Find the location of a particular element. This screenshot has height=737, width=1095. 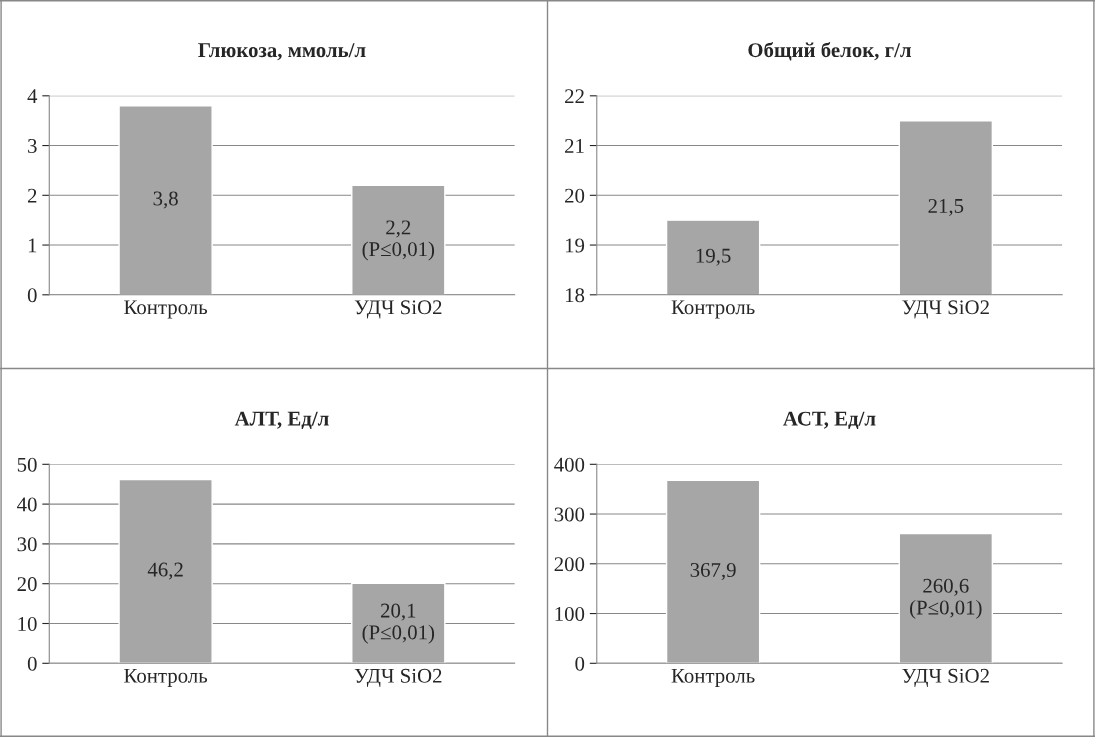

data-label: 367,9 is located at coordinates (713, 571).